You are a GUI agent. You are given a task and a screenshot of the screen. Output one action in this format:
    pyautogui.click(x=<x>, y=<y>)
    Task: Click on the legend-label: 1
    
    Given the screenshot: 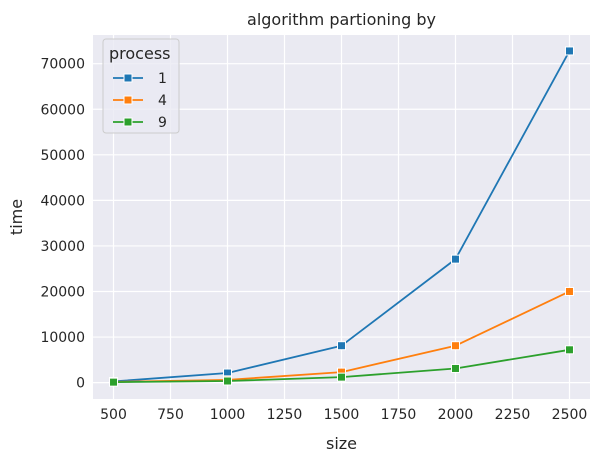 What is the action you would take?
    pyautogui.click(x=162, y=79)
    